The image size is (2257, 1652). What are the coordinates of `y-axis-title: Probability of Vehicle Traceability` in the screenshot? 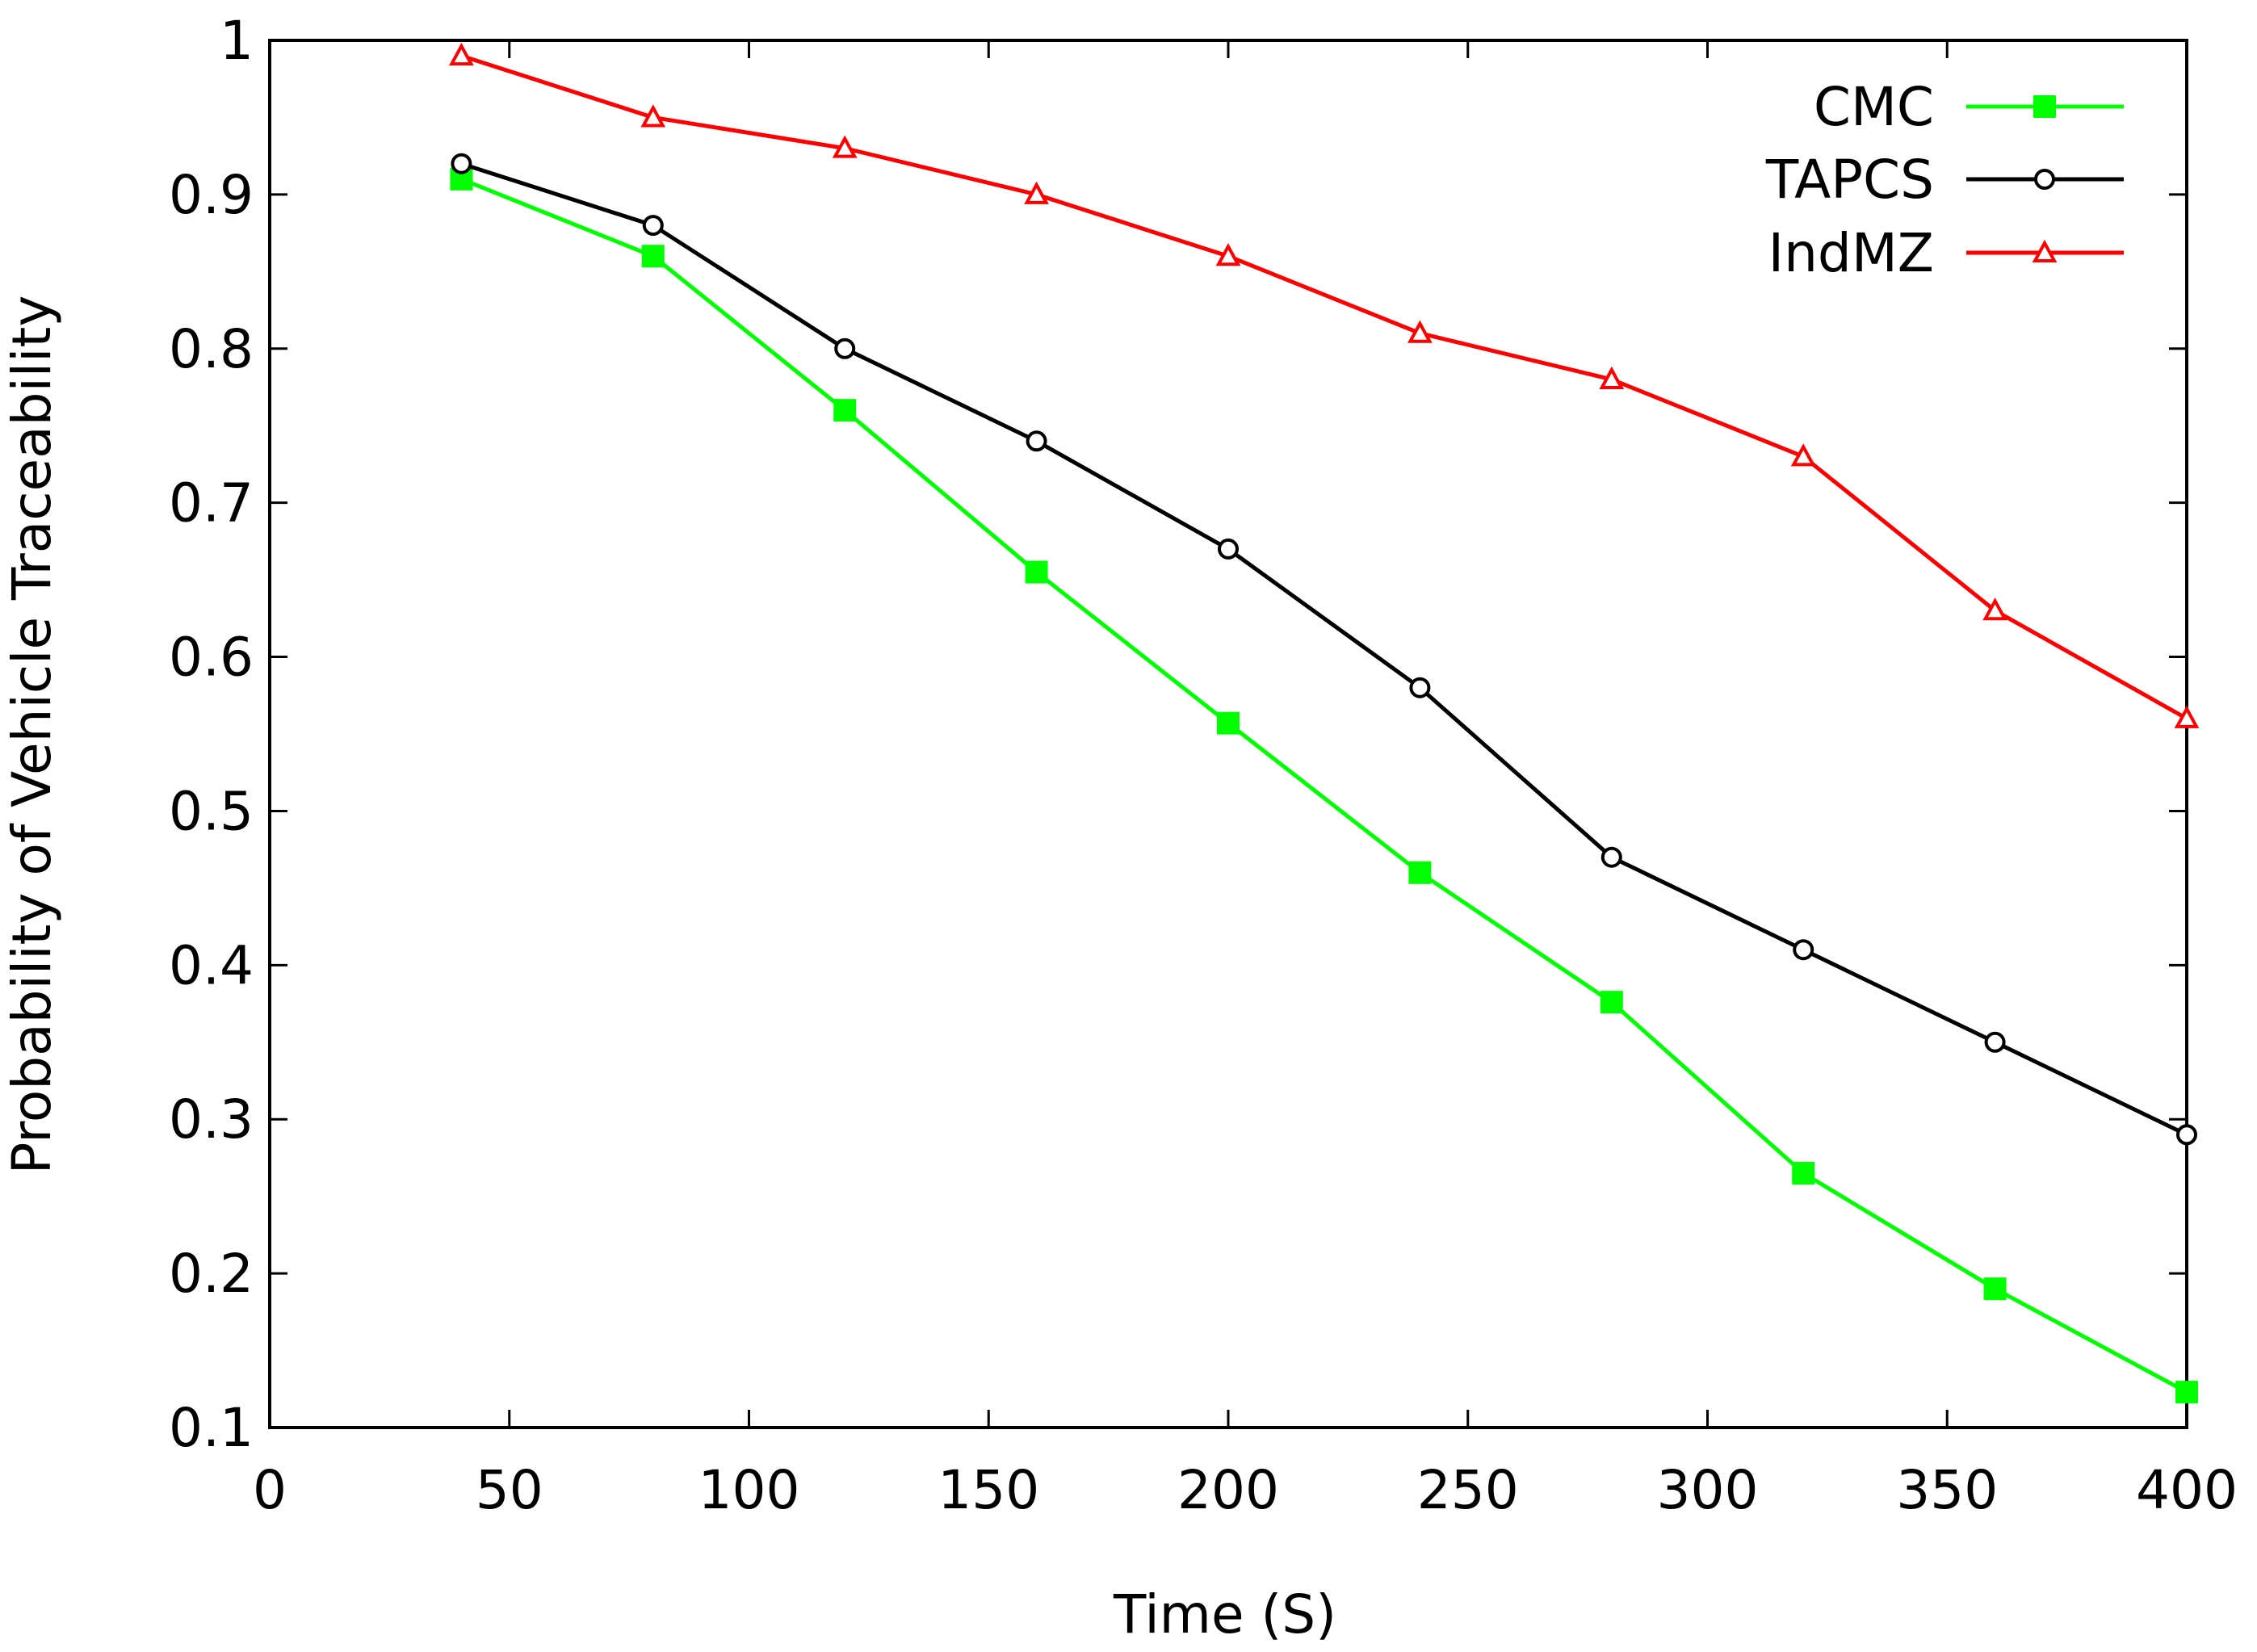 It's located at (32, 735).